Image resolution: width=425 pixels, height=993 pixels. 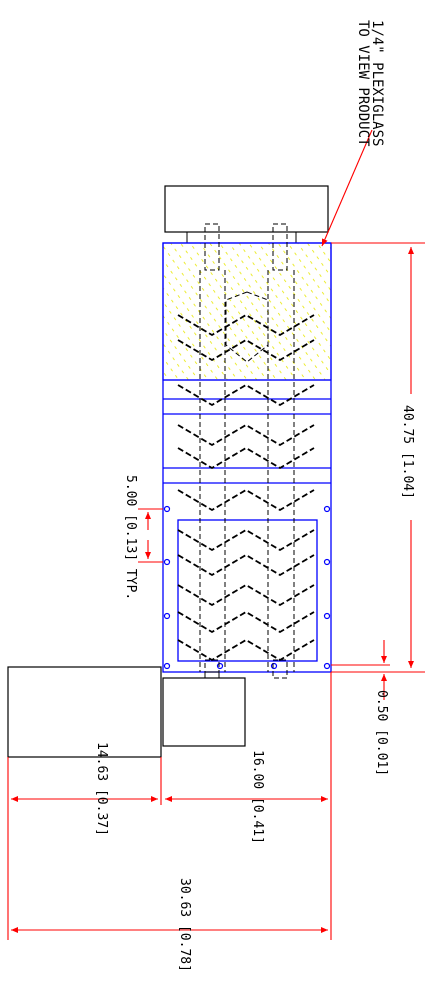 What do you see at coordinates (84, 712) in the screenshot?
I see `motor-large` at bounding box center [84, 712].